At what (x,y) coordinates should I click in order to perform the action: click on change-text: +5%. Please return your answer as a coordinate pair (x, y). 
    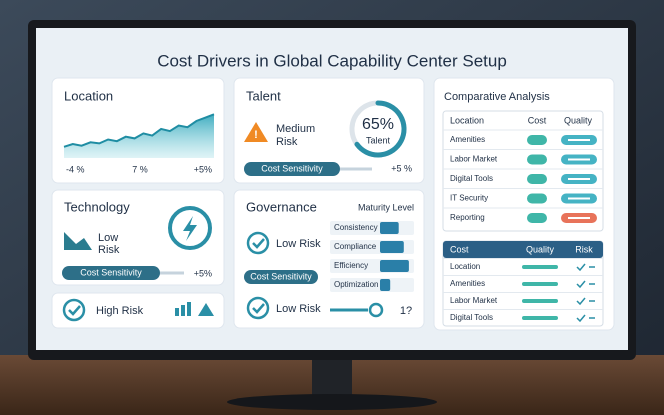
    Looking at the image, I should click on (203, 273).